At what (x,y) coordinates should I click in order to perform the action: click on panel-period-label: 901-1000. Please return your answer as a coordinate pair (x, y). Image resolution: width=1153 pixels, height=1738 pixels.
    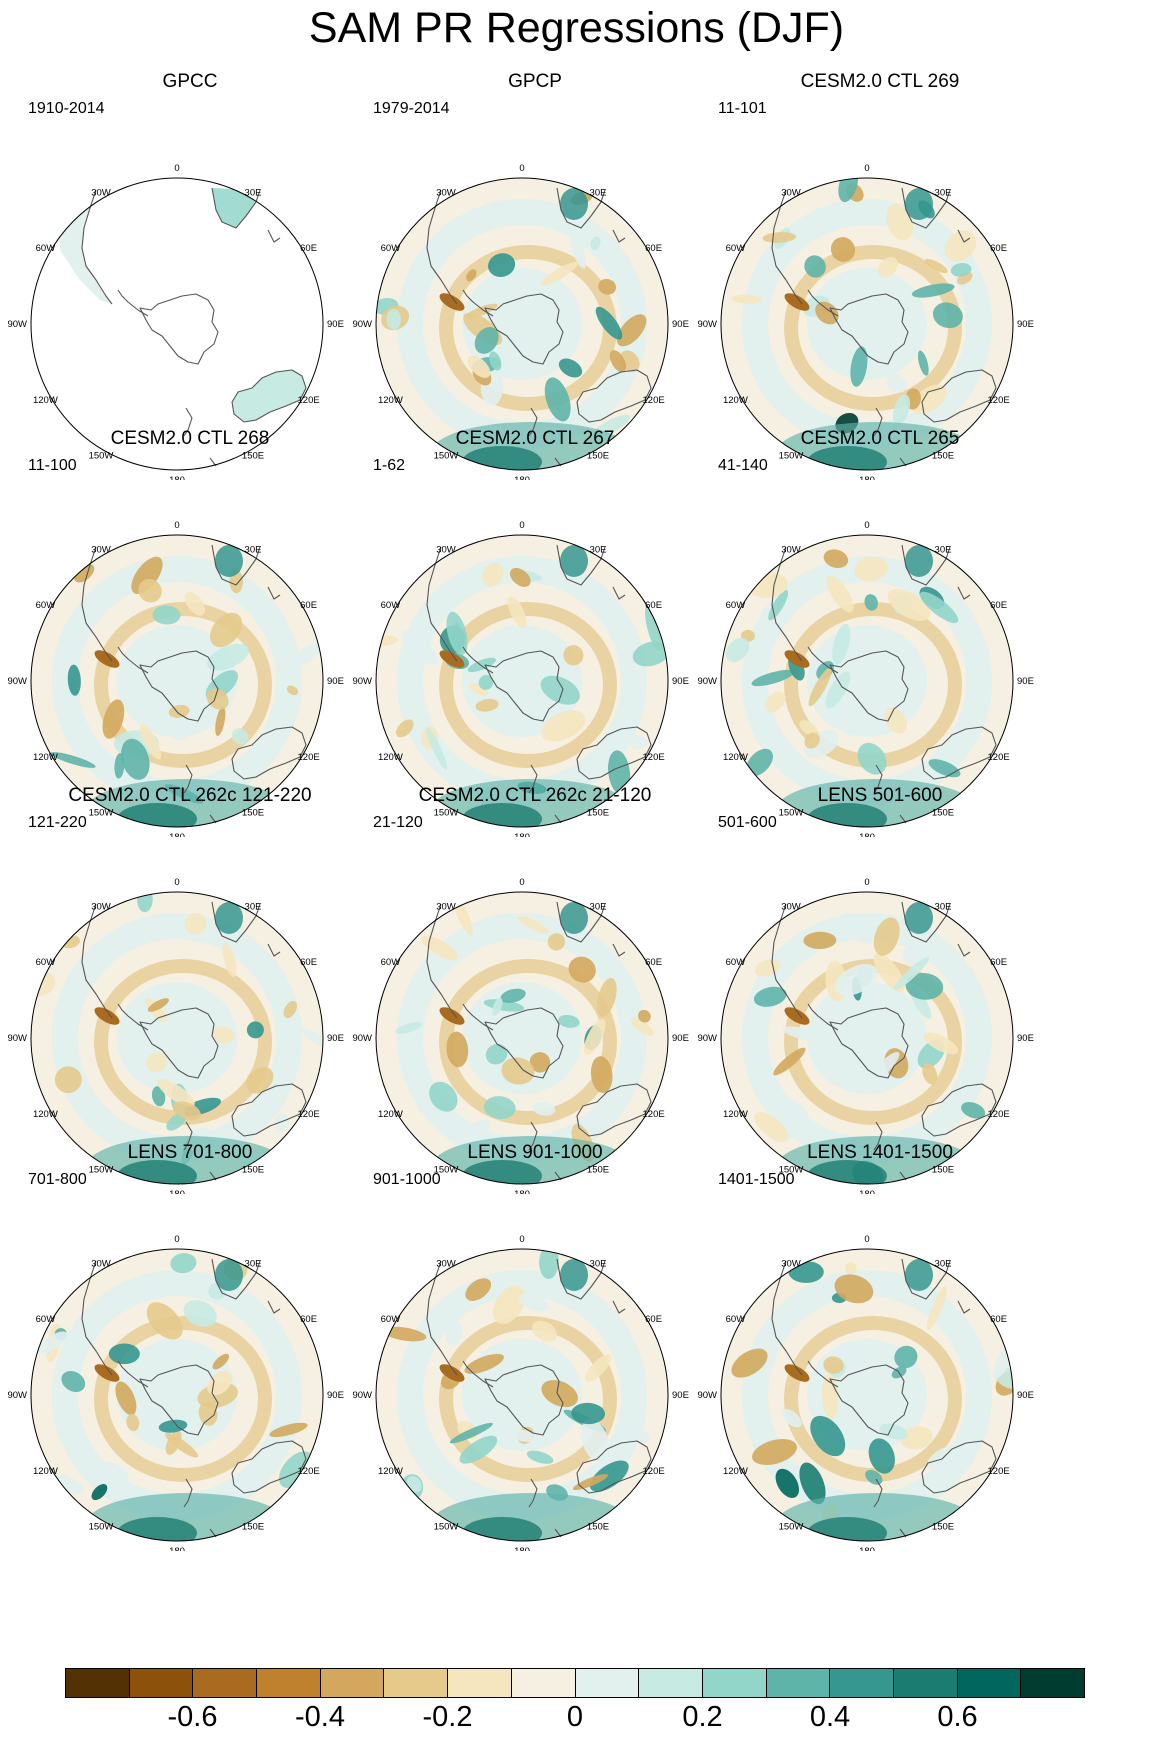
    Looking at the image, I should click on (407, 1179).